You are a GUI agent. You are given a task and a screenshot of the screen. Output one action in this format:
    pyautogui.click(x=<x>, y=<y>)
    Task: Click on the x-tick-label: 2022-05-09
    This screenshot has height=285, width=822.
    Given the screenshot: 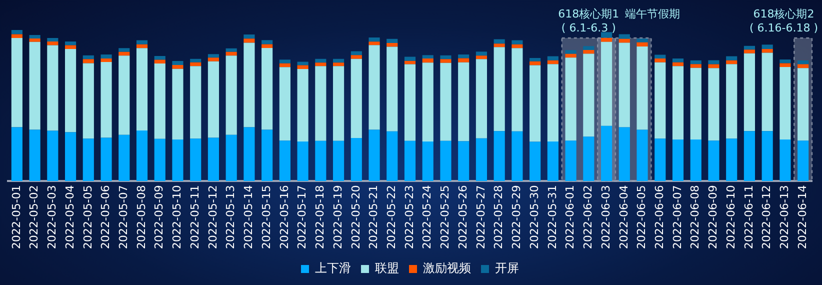 What is the action you would take?
    pyautogui.click(x=159, y=217)
    